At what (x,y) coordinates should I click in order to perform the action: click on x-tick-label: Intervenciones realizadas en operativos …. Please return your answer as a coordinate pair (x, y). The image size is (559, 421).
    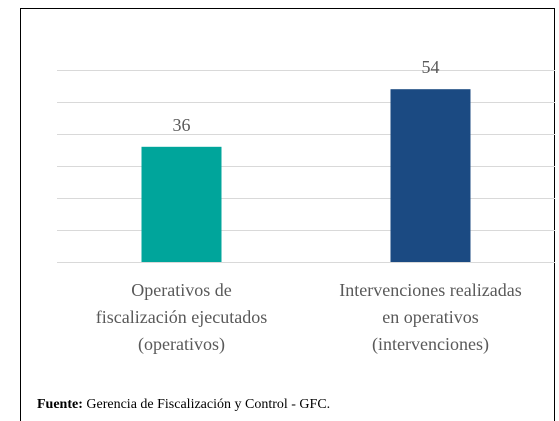
    Looking at the image, I should click on (430, 317).